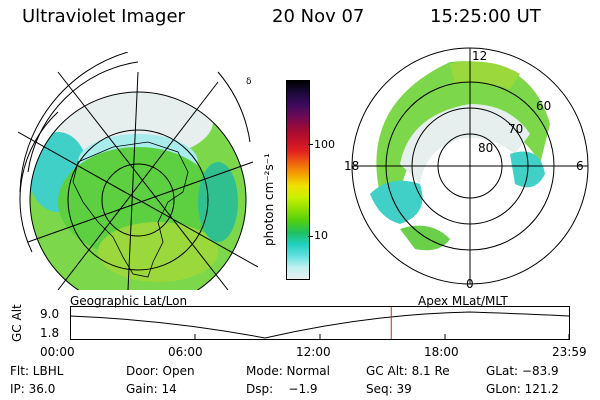 The height and width of the screenshot is (400, 600). I want to click on info-glon: GLon: 121.2, so click(522, 389).